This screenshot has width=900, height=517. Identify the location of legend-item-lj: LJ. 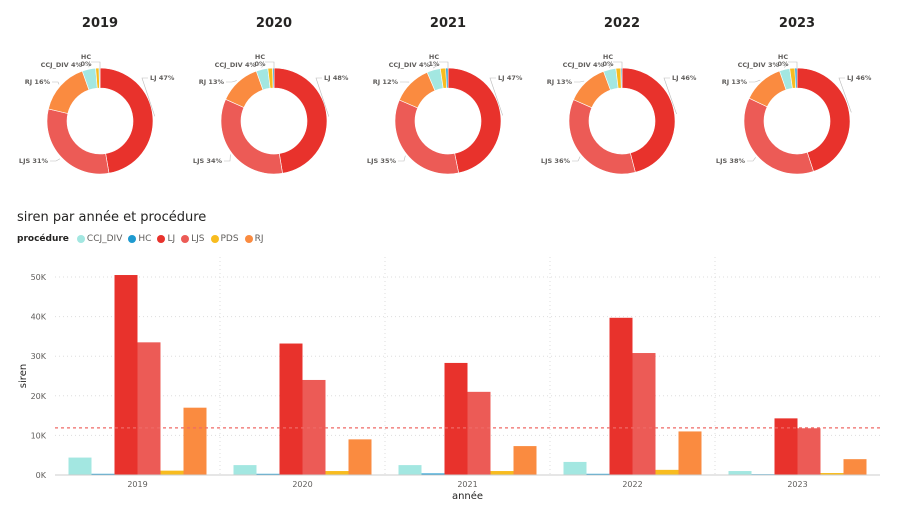
(166, 239).